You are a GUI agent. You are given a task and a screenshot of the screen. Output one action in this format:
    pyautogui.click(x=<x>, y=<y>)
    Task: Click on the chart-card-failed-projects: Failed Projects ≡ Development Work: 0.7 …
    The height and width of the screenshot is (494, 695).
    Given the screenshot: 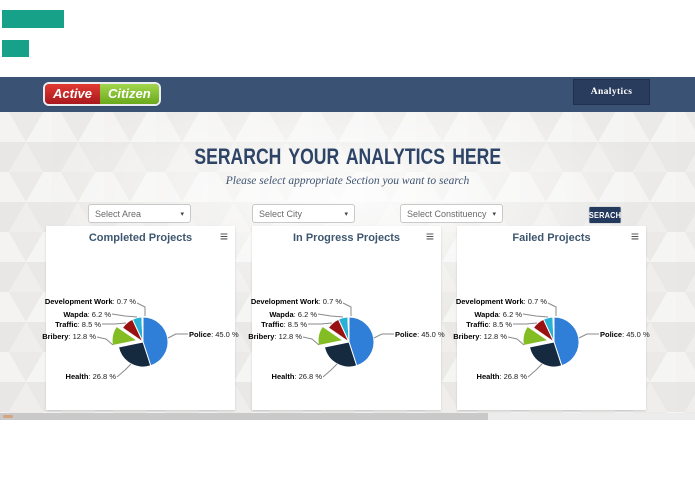 What is the action you would take?
    pyautogui.click(x=551, y=318)
    